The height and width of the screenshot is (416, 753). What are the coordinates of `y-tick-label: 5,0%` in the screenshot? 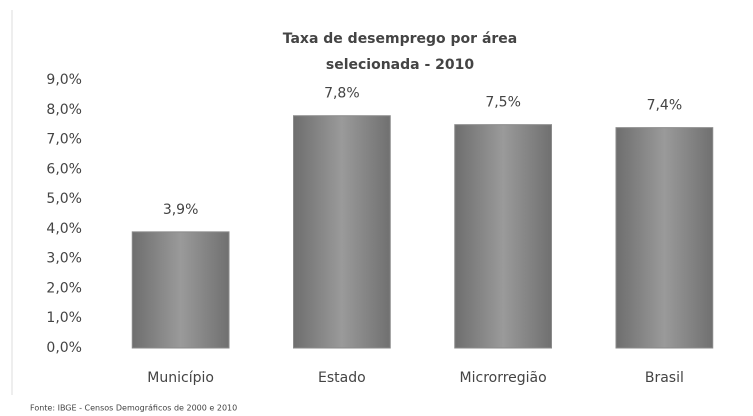 It's located at (64, 199).